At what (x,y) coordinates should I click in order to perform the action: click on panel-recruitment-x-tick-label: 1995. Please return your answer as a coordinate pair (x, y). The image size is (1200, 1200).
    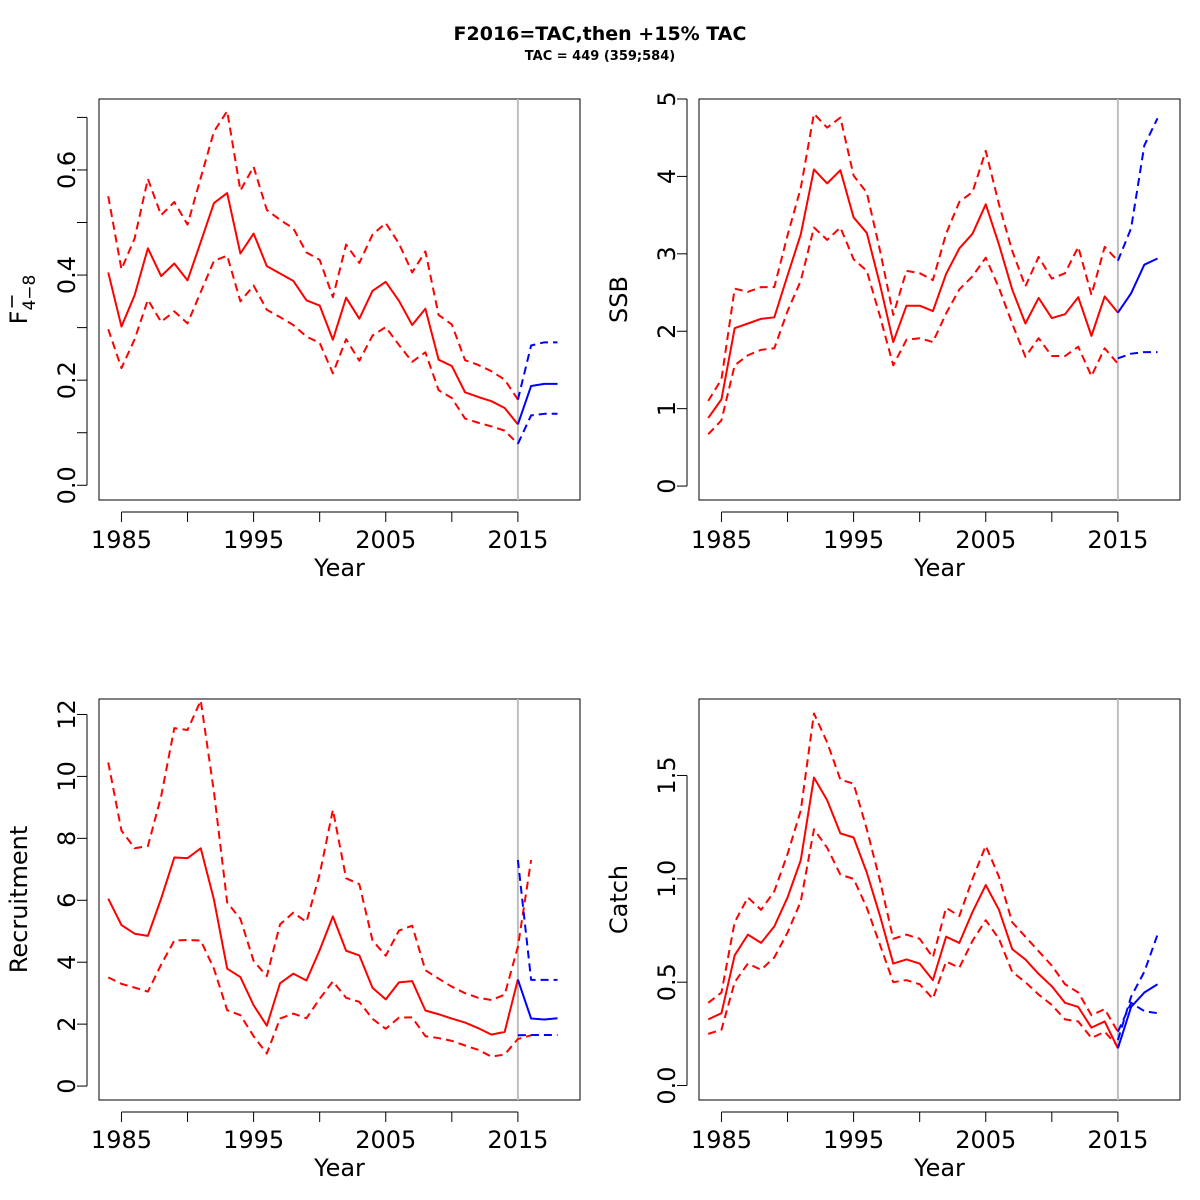
    Looking at the image, I should click on (253, 1140).